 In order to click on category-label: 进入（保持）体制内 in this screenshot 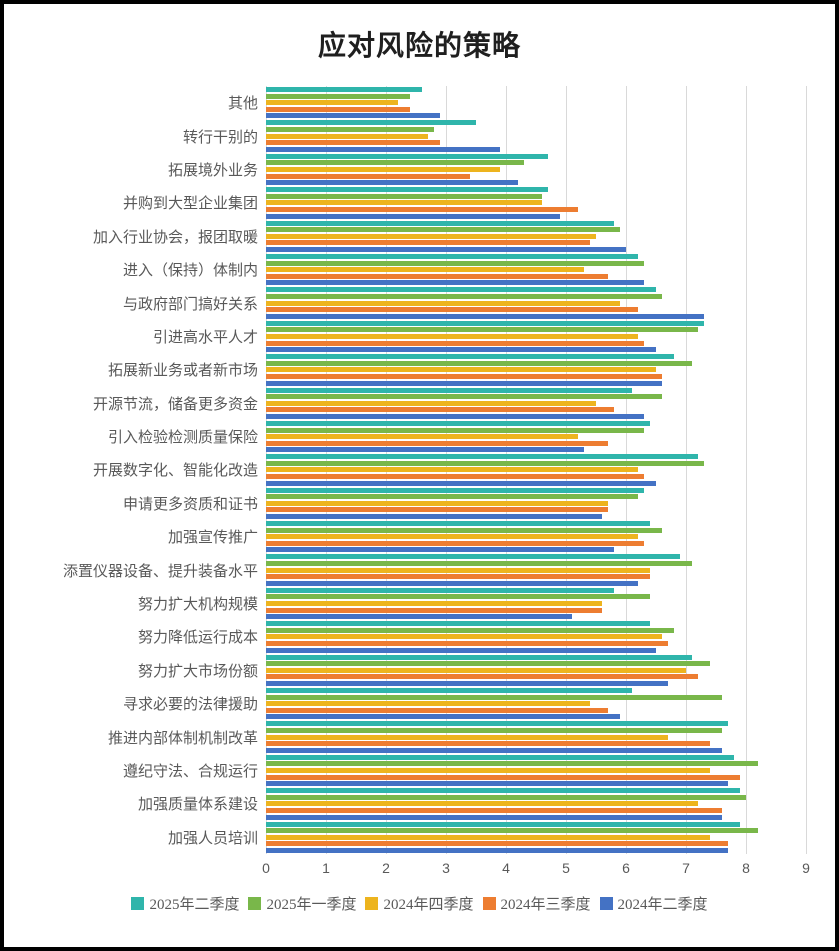, I will do `click(190, 271)`.